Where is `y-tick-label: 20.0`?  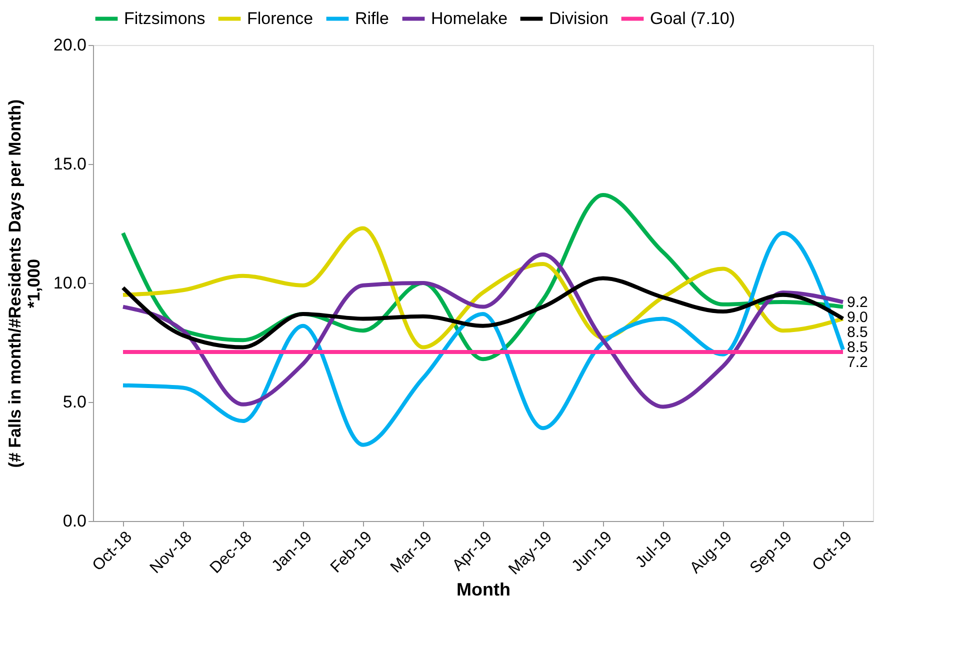
y-tick-label: 20.0 is located at coordinates (69, 45).